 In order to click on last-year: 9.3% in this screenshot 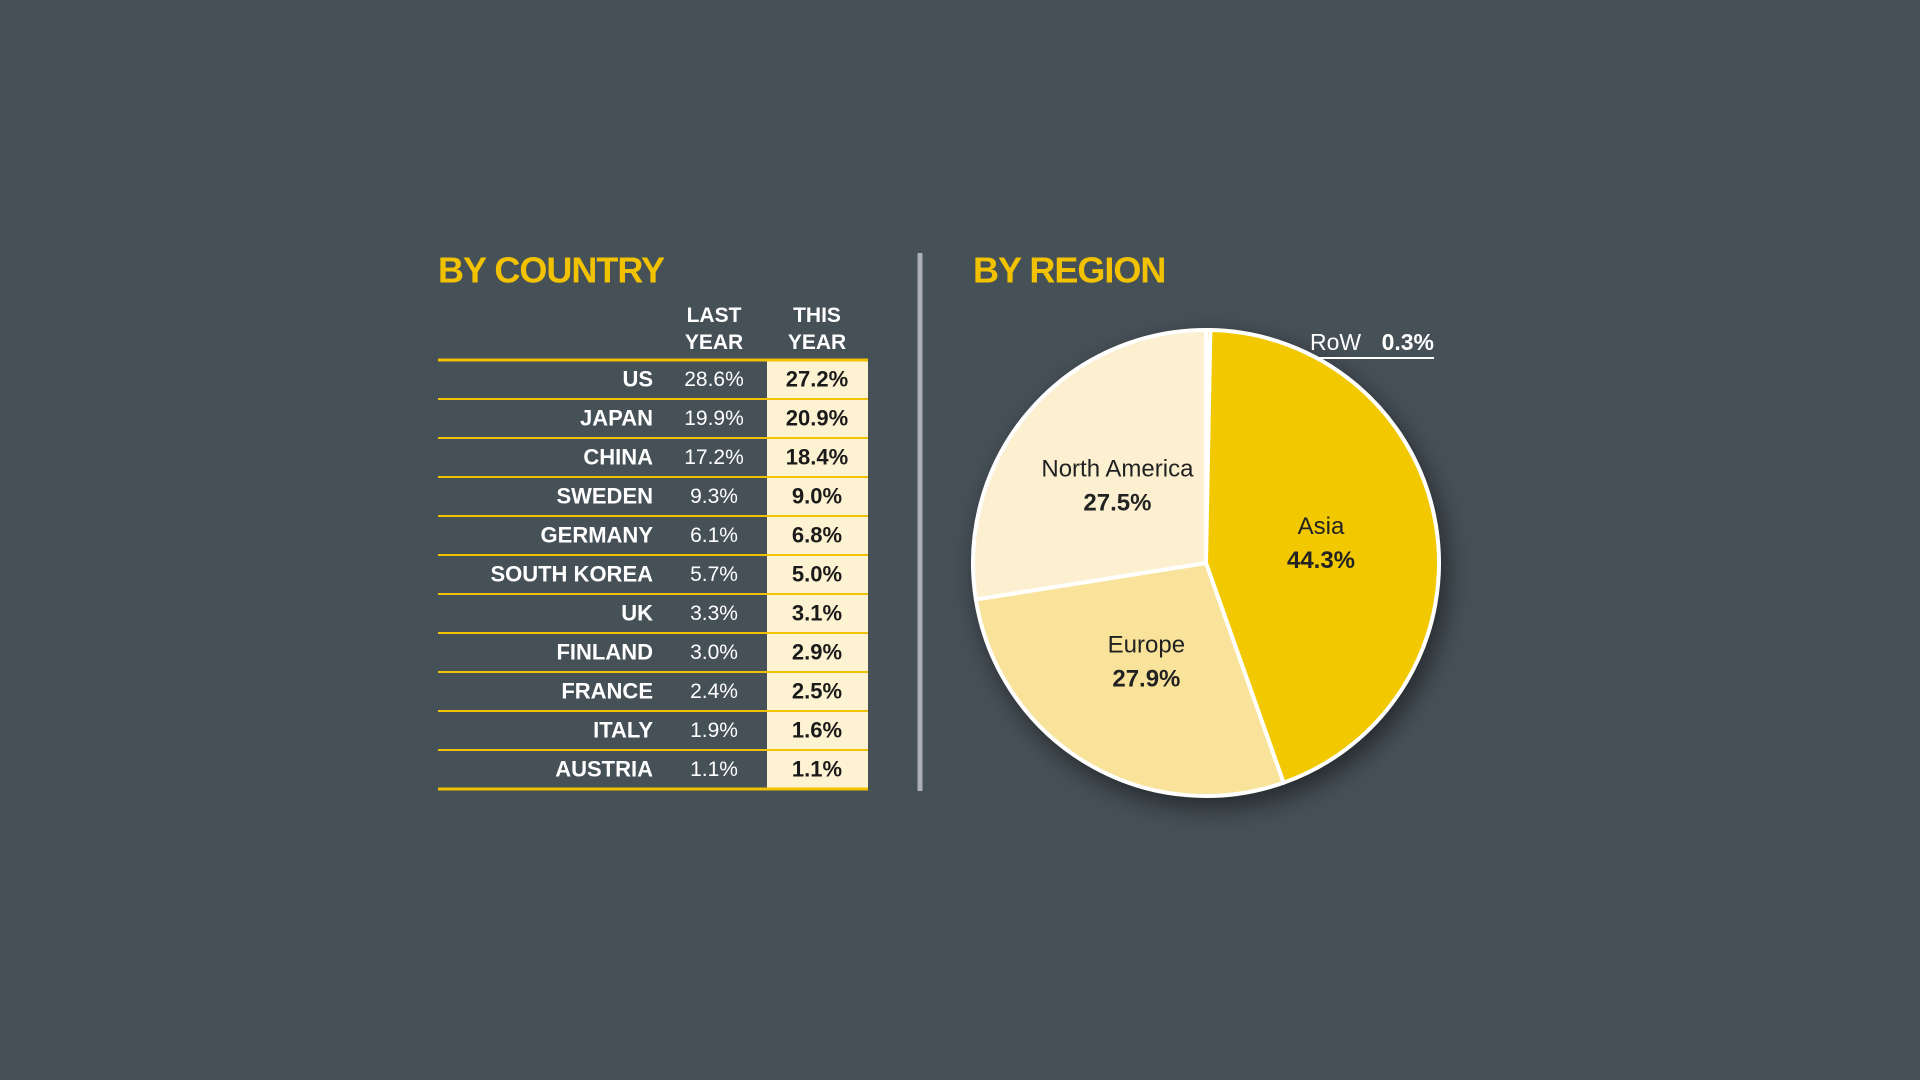, I will do `click(714, 496)`.